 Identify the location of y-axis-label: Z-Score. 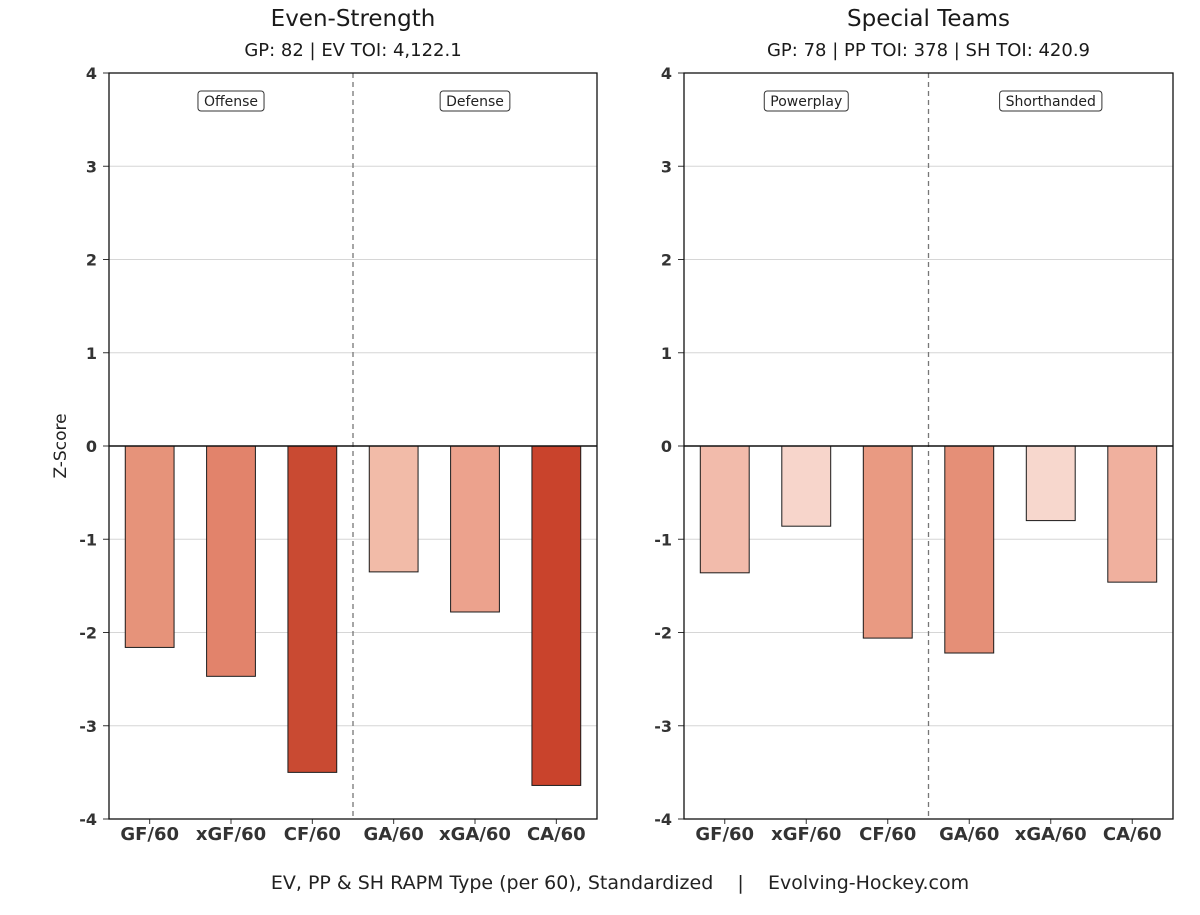
(61, 445).